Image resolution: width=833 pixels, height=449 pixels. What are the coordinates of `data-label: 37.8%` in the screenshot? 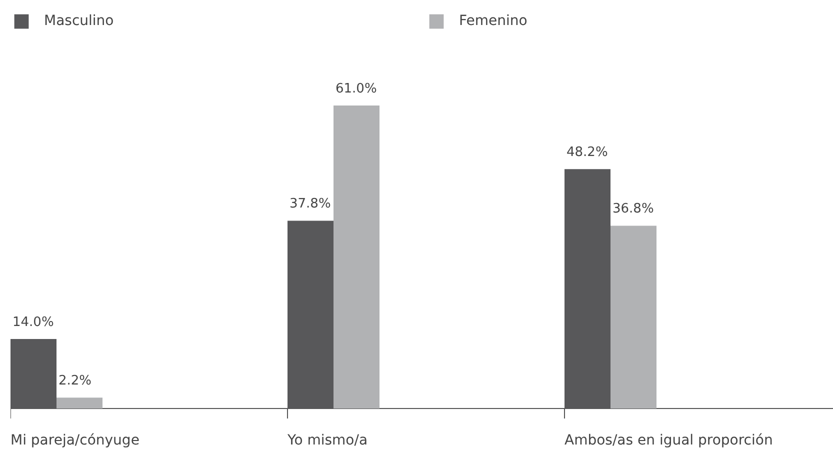 It's located at (310, 204).